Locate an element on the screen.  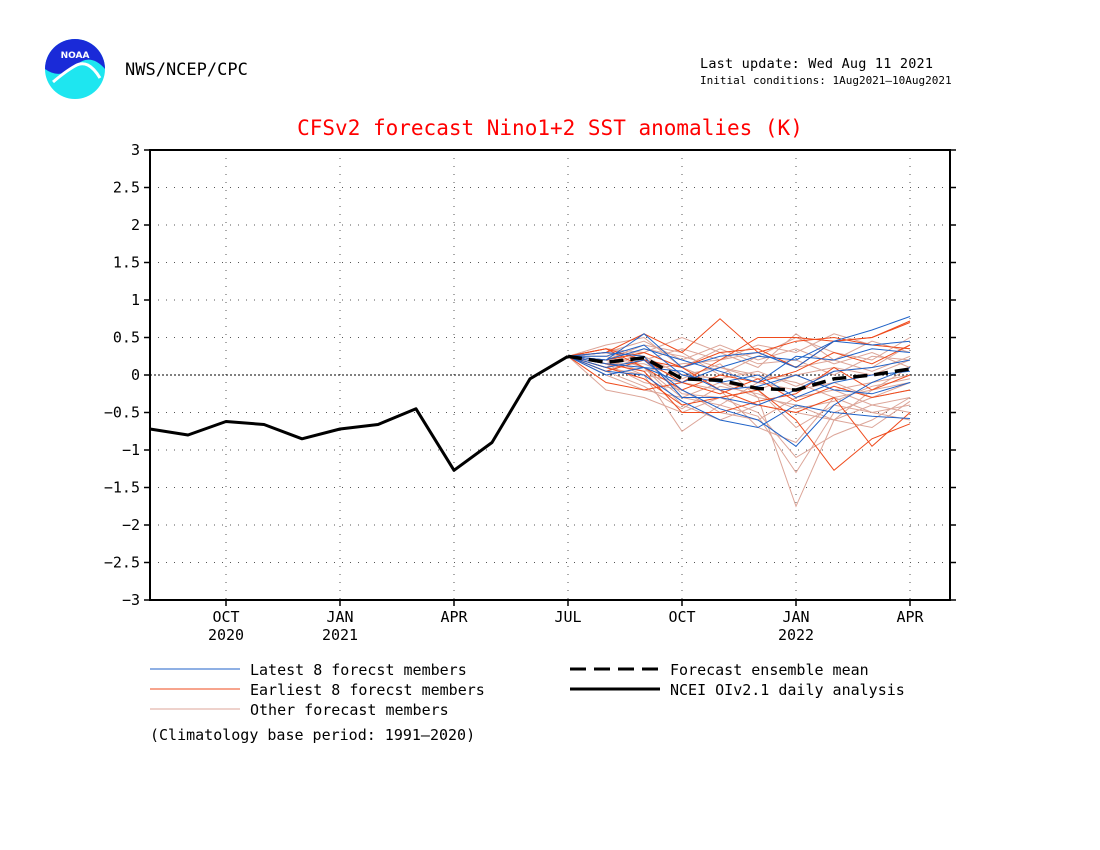
observed-series is located at coordinates (359, 413).